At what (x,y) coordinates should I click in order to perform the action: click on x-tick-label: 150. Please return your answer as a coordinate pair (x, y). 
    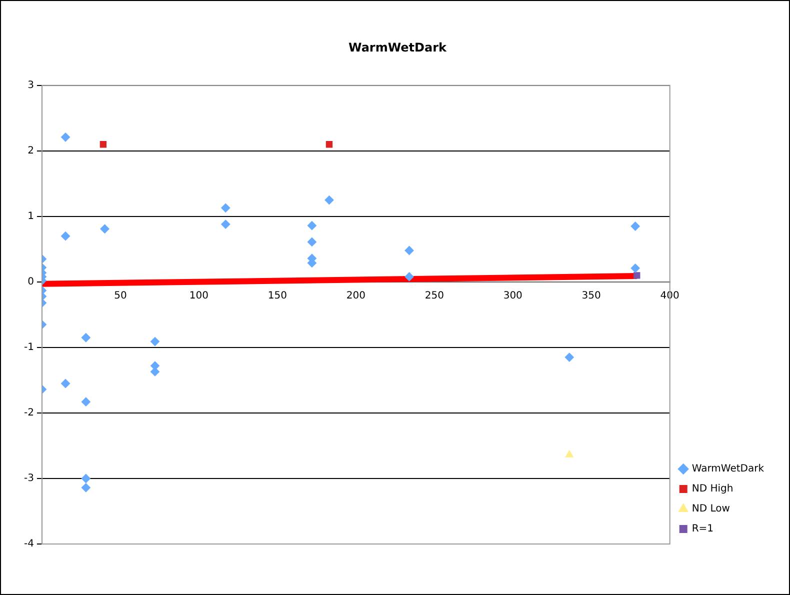
    Looking at the image, I should click on (277, 296).